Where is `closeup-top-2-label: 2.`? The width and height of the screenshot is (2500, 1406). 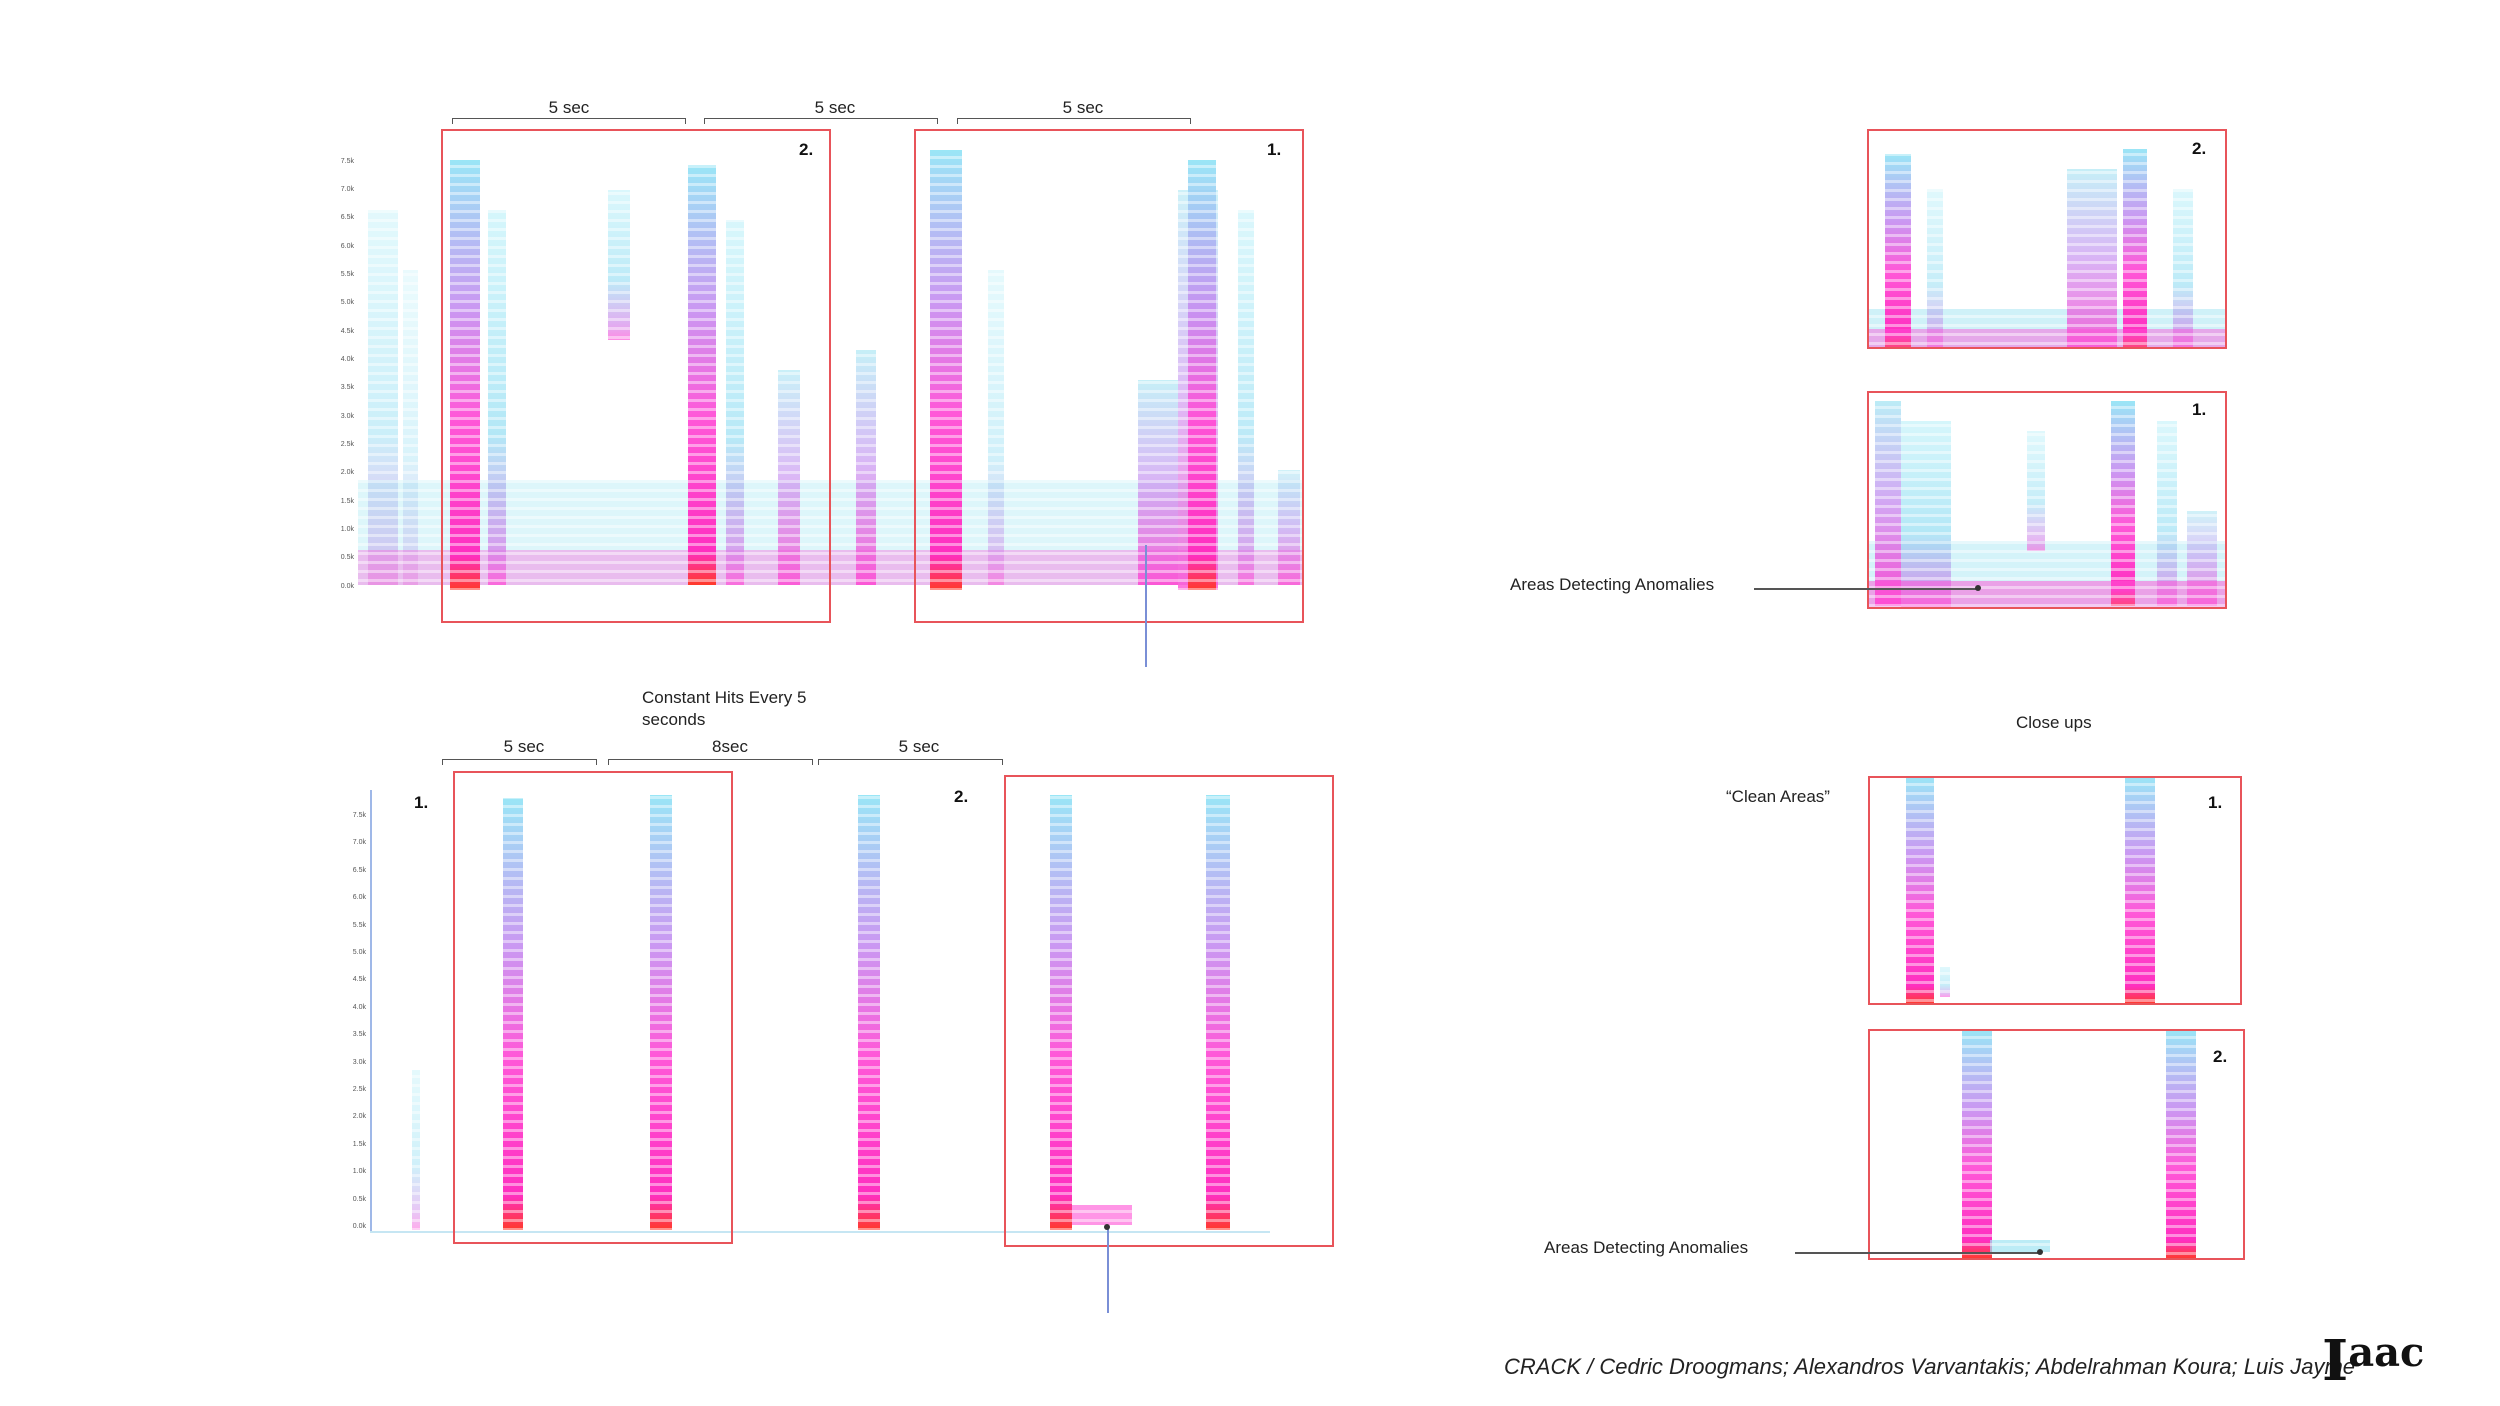 closeup-top-2-label: 2. is located at coordinates (2199, 148).